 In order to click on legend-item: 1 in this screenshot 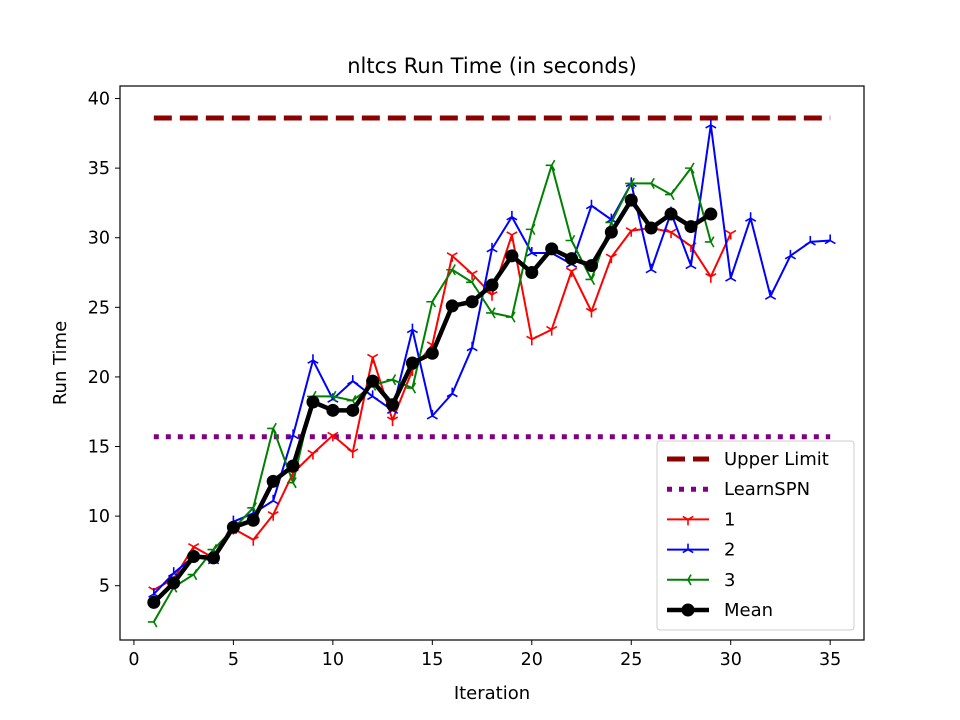, I will do `click(701, 519)`.